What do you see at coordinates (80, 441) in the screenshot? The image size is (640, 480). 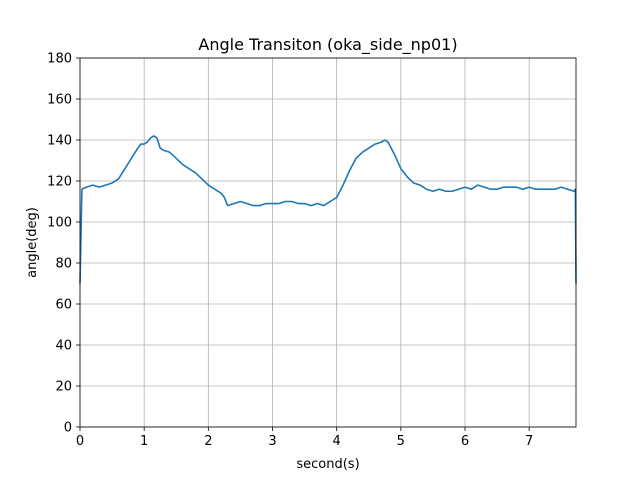 I see `x-tick-label: 0` at bounding box center [80, 441].